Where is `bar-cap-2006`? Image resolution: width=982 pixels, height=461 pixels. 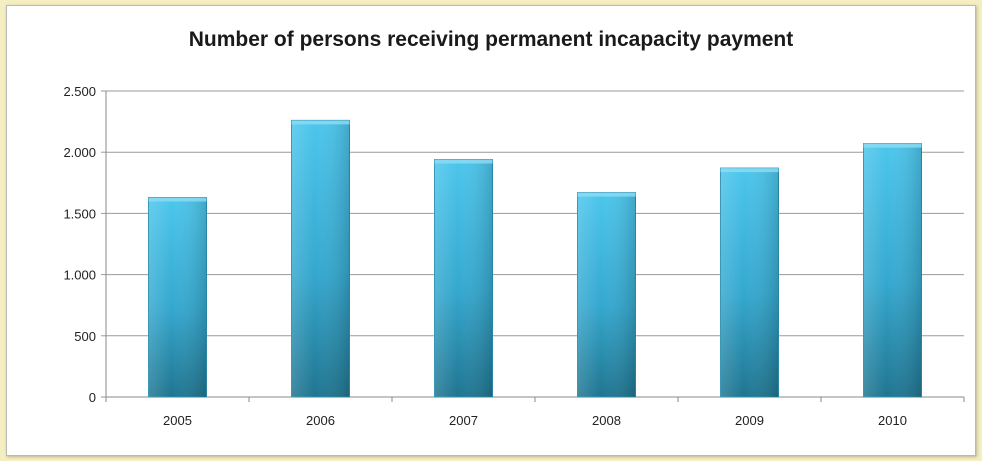
bar-cap-2006 is located at coordinates (320, 122).